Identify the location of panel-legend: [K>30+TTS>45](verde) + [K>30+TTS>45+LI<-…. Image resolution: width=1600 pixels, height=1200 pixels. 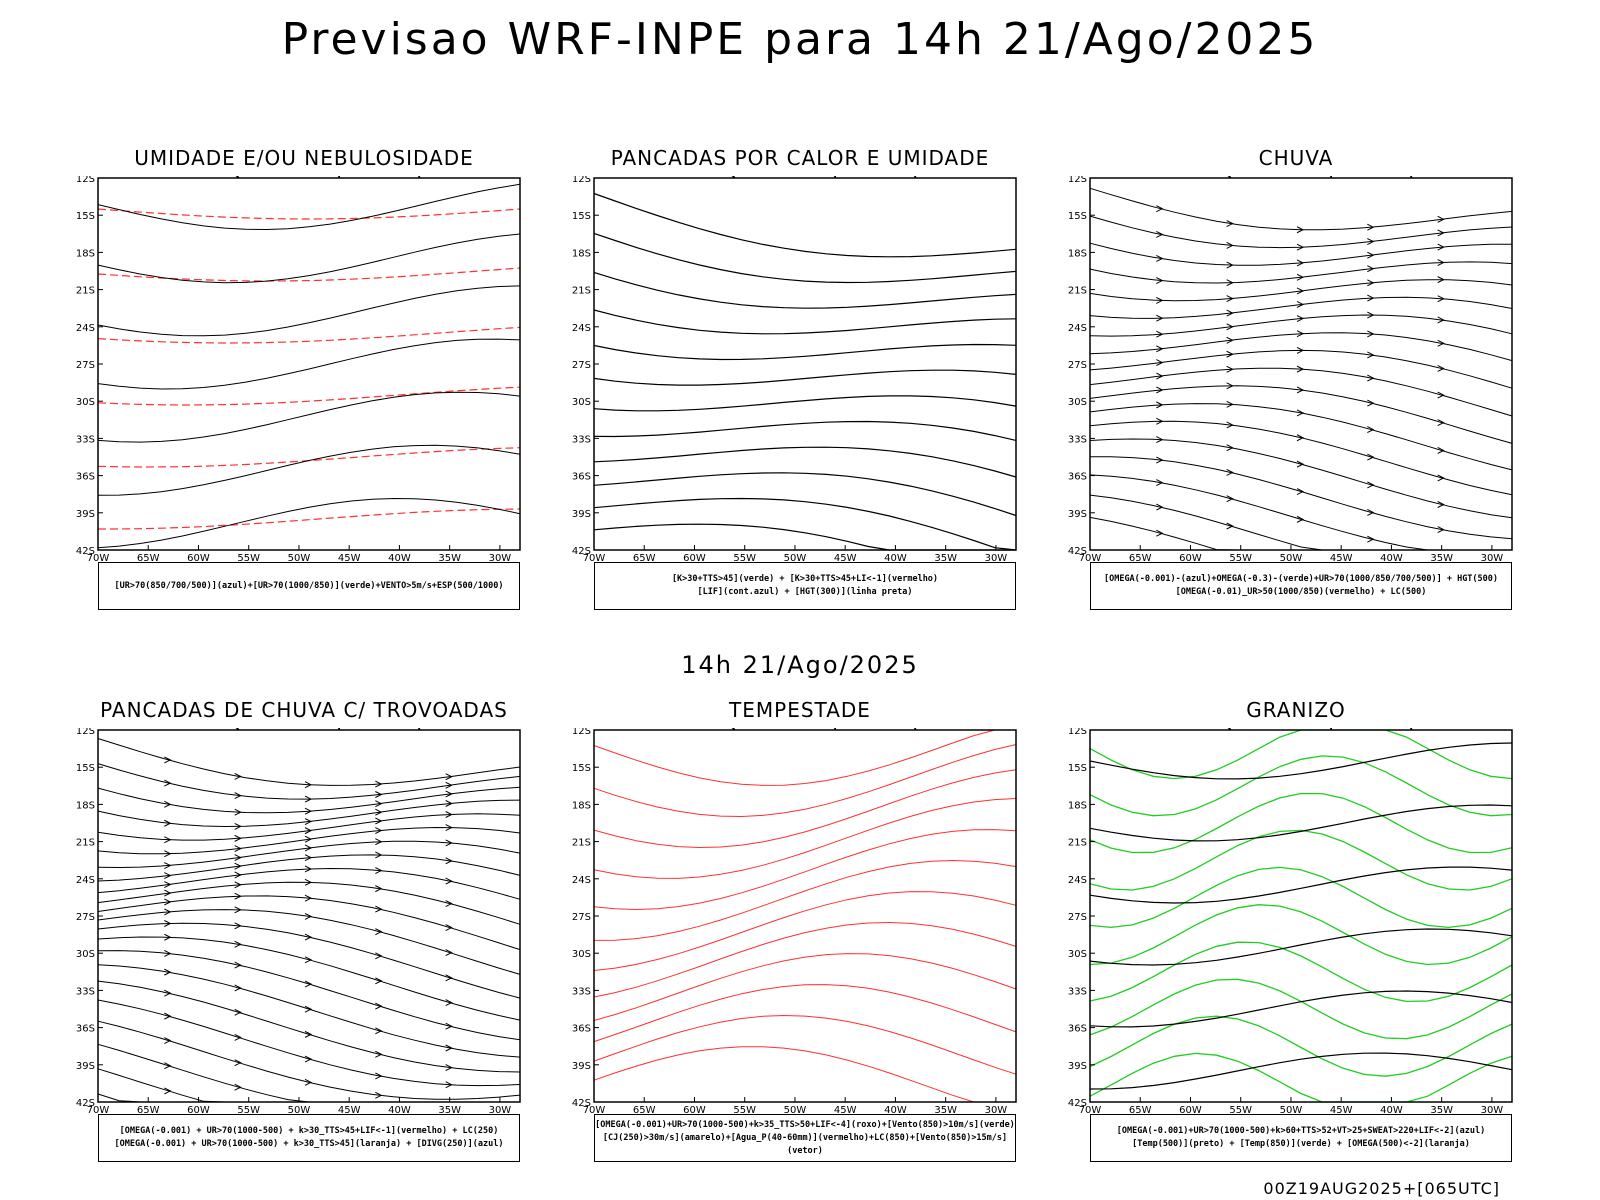
(805, 586).